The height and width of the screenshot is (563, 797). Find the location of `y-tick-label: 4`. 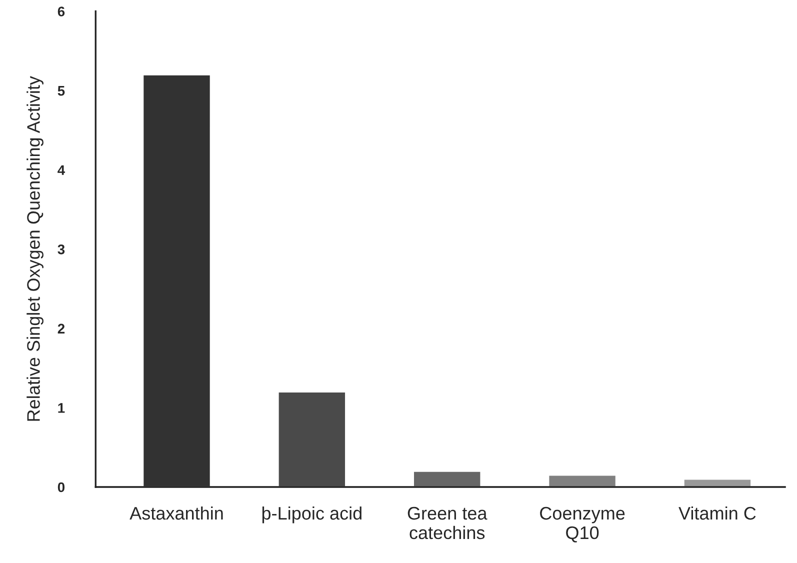

y-tick-label: 4 is located at coordinates (62, 170).